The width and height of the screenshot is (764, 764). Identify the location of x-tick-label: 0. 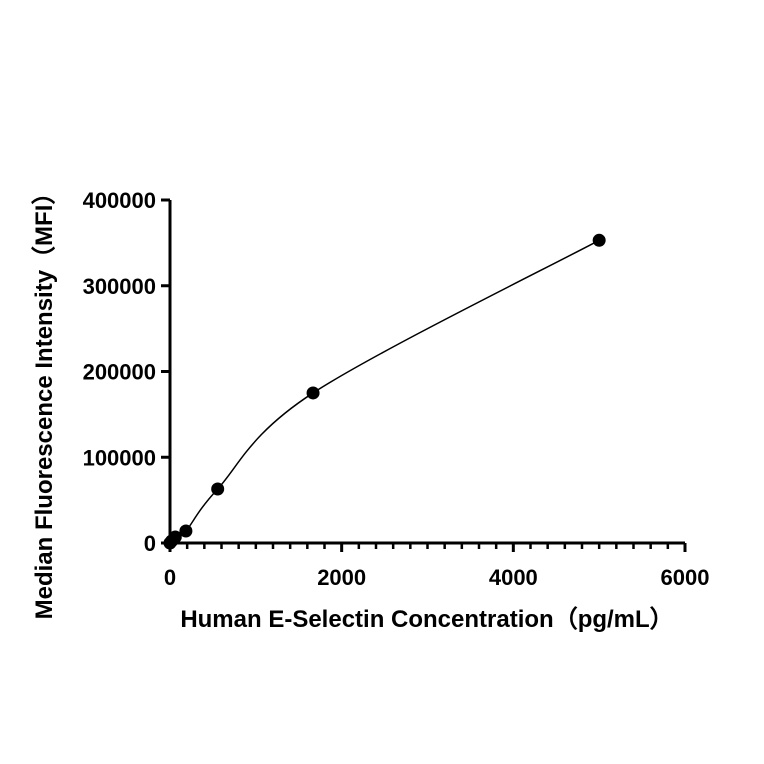
(170, 577).